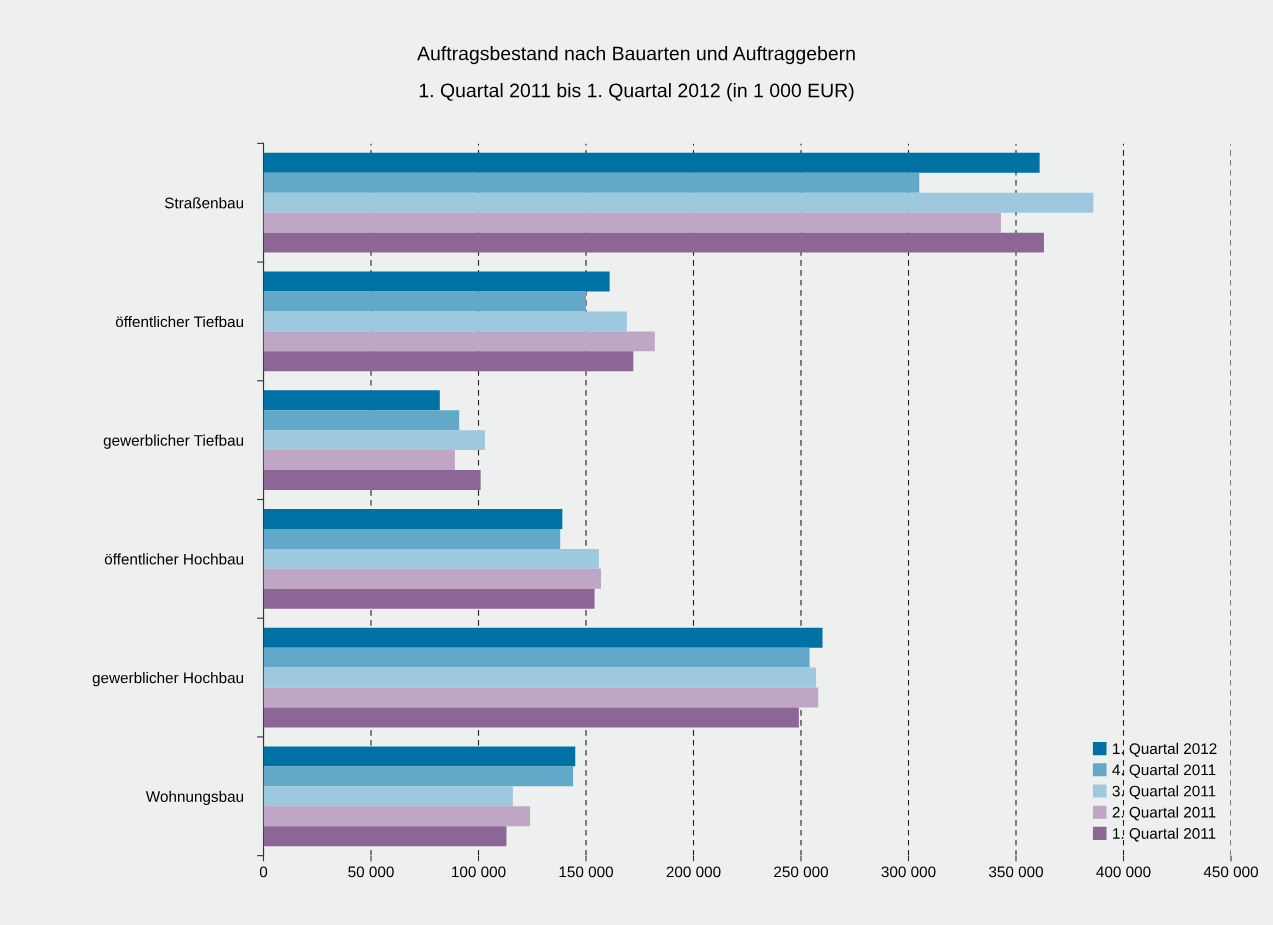 This screenshot has width=1273, height=925. I want to click on x-tick-label: 250 000, so click(801, 872).